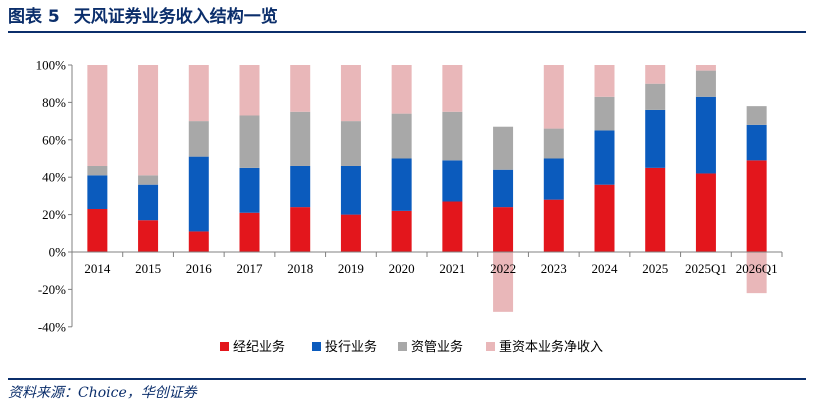  I want to click on bar-segment-2017-s3, so click(249, 90).